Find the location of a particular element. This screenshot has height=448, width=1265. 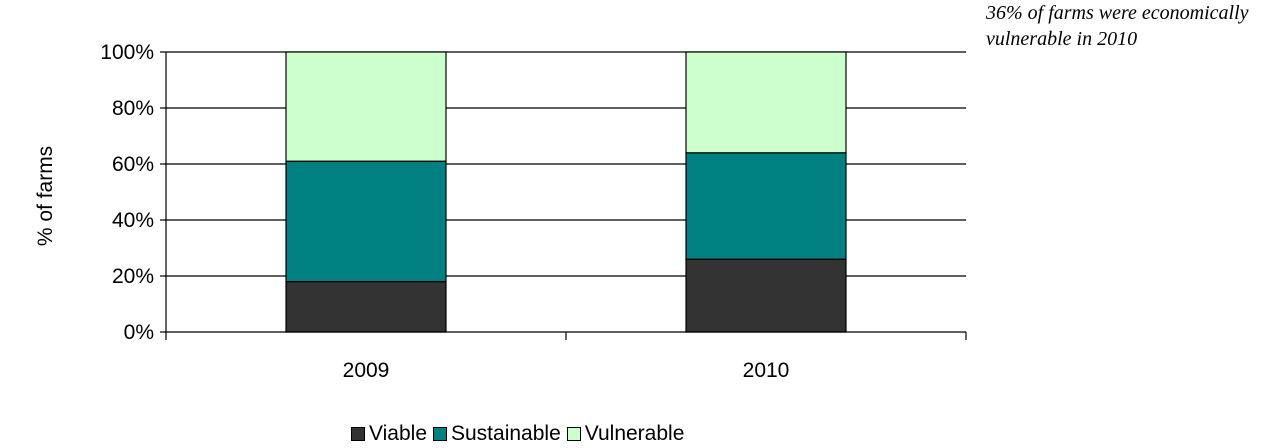

legend-item-sustainable: Sustainable is located at coordinates (497, 434).